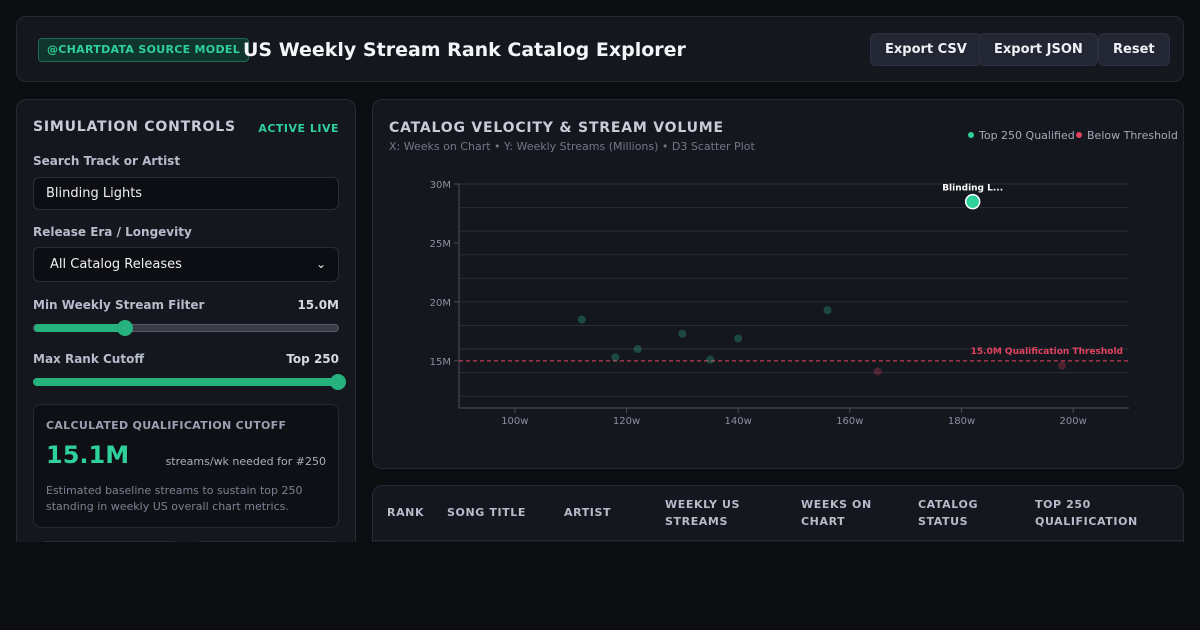 The image size is (1200, 630). Describe the element at coordinates (245, 461) in the screenshot. I see `cutoff-unit: streams/wk needed for #250` at that location.